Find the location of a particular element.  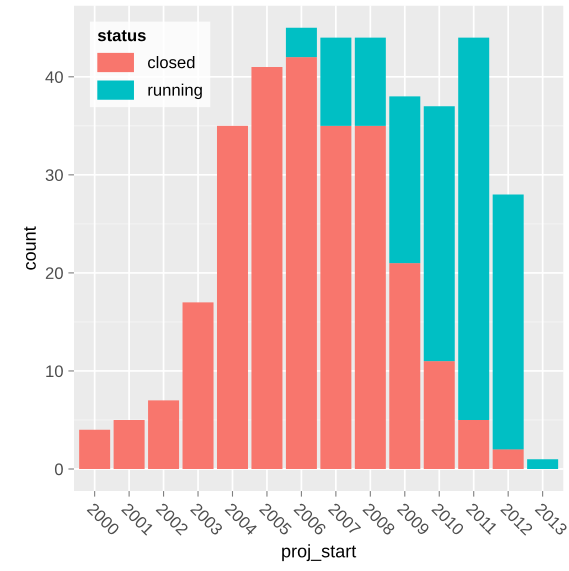

y-tick-label: 40 is located at coordinates (54, 77).